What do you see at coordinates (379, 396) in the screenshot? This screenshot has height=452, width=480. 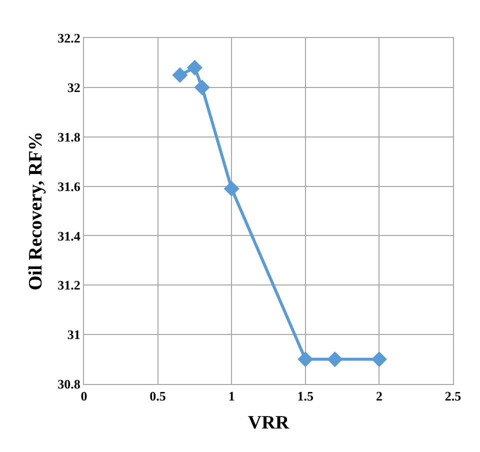 I see `x-tick-label: 2` at bounding box center [379, 396].